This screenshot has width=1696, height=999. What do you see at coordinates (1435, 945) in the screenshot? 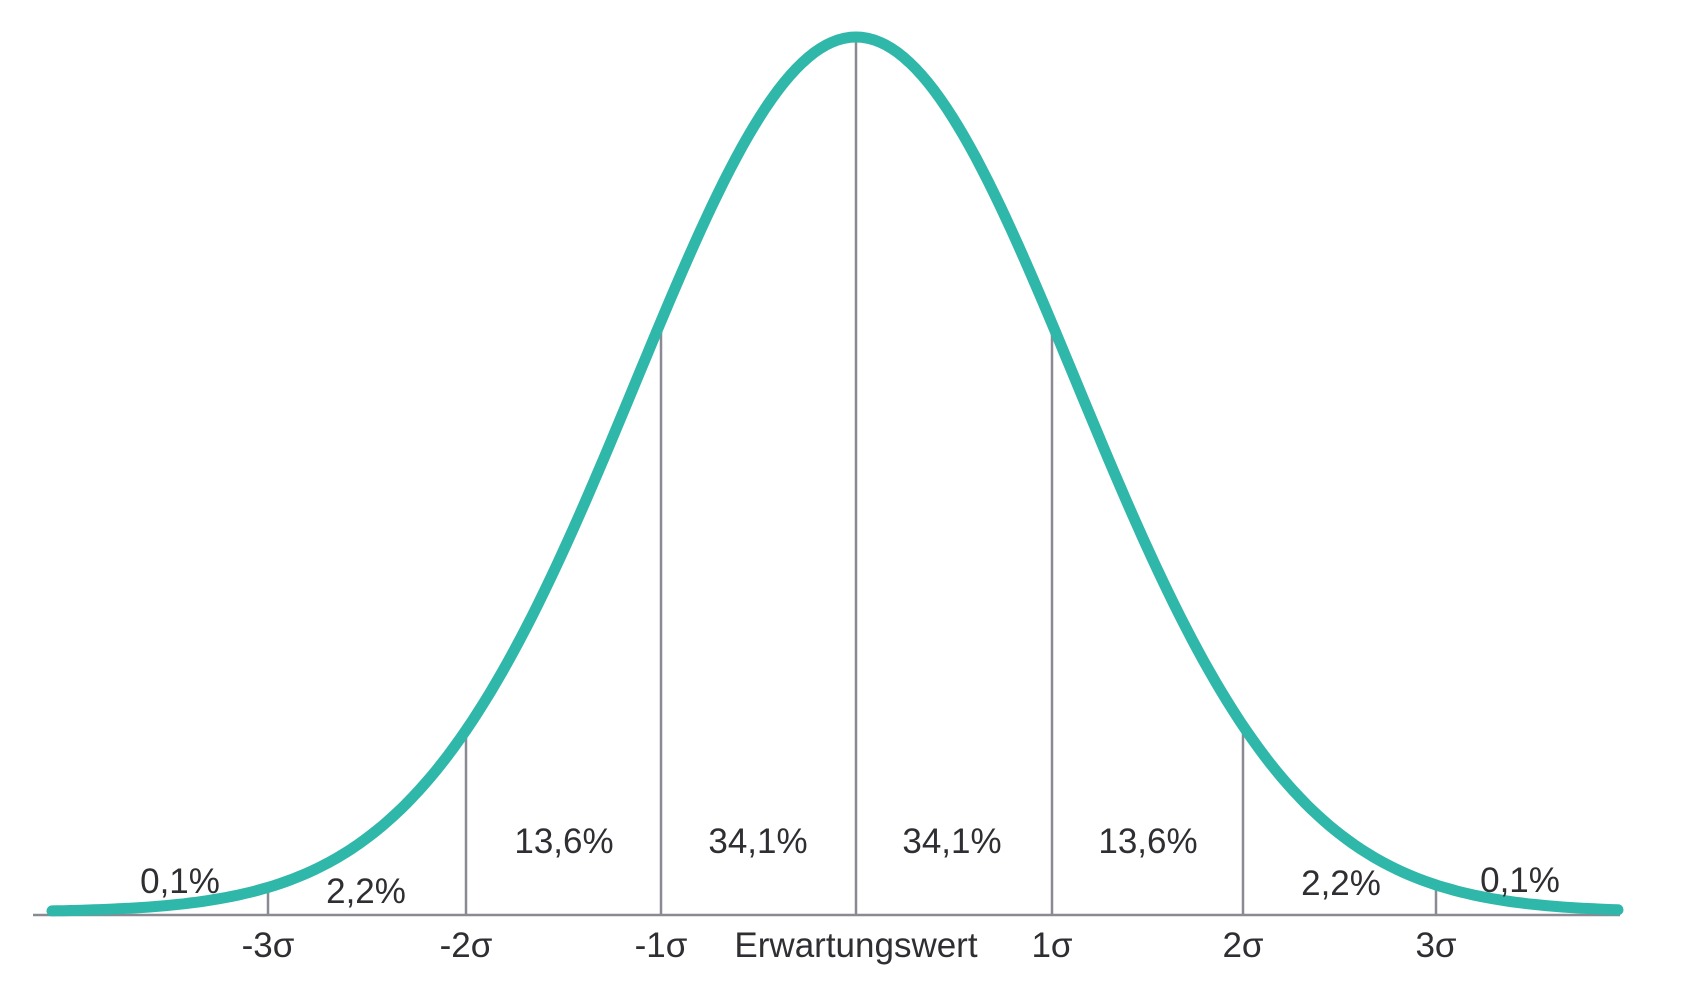
I see `x-tick-label: 3σ` at bounding box center [1435, 945].